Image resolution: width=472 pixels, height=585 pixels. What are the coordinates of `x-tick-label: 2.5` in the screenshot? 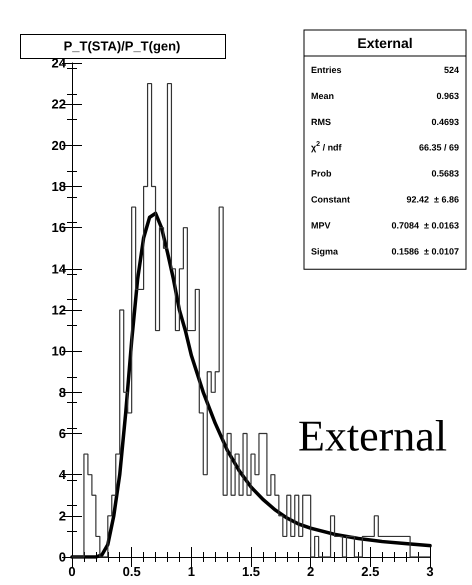 It's located at (370, 571).